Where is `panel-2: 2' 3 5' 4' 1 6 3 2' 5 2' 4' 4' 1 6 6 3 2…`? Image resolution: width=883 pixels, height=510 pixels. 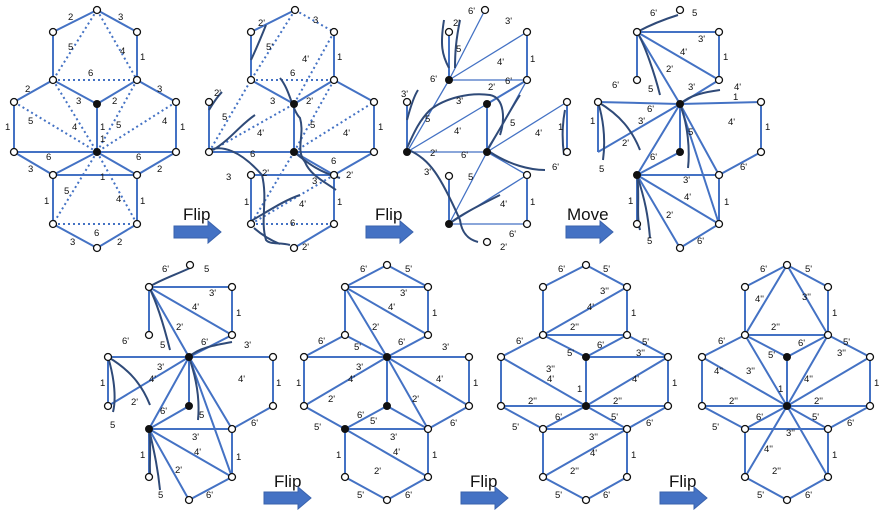
panel-2: 2' 3 5' 4' 1 6 3 2' 5 2' 4' 4' 1 6 6 3 2… is located at coordinates (293, 129).